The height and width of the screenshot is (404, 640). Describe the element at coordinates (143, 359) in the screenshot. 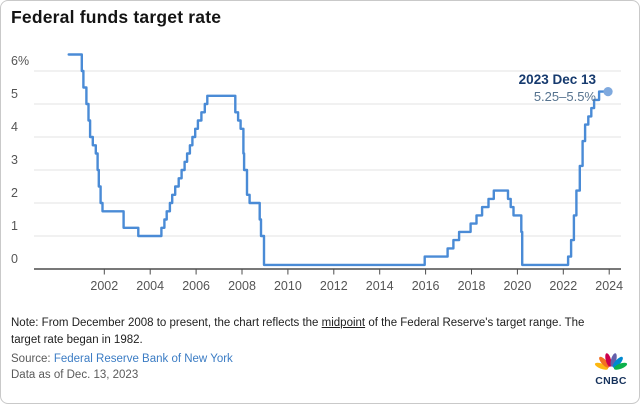

I see `source-link: Federal Reserve Bank of New York` at that location.